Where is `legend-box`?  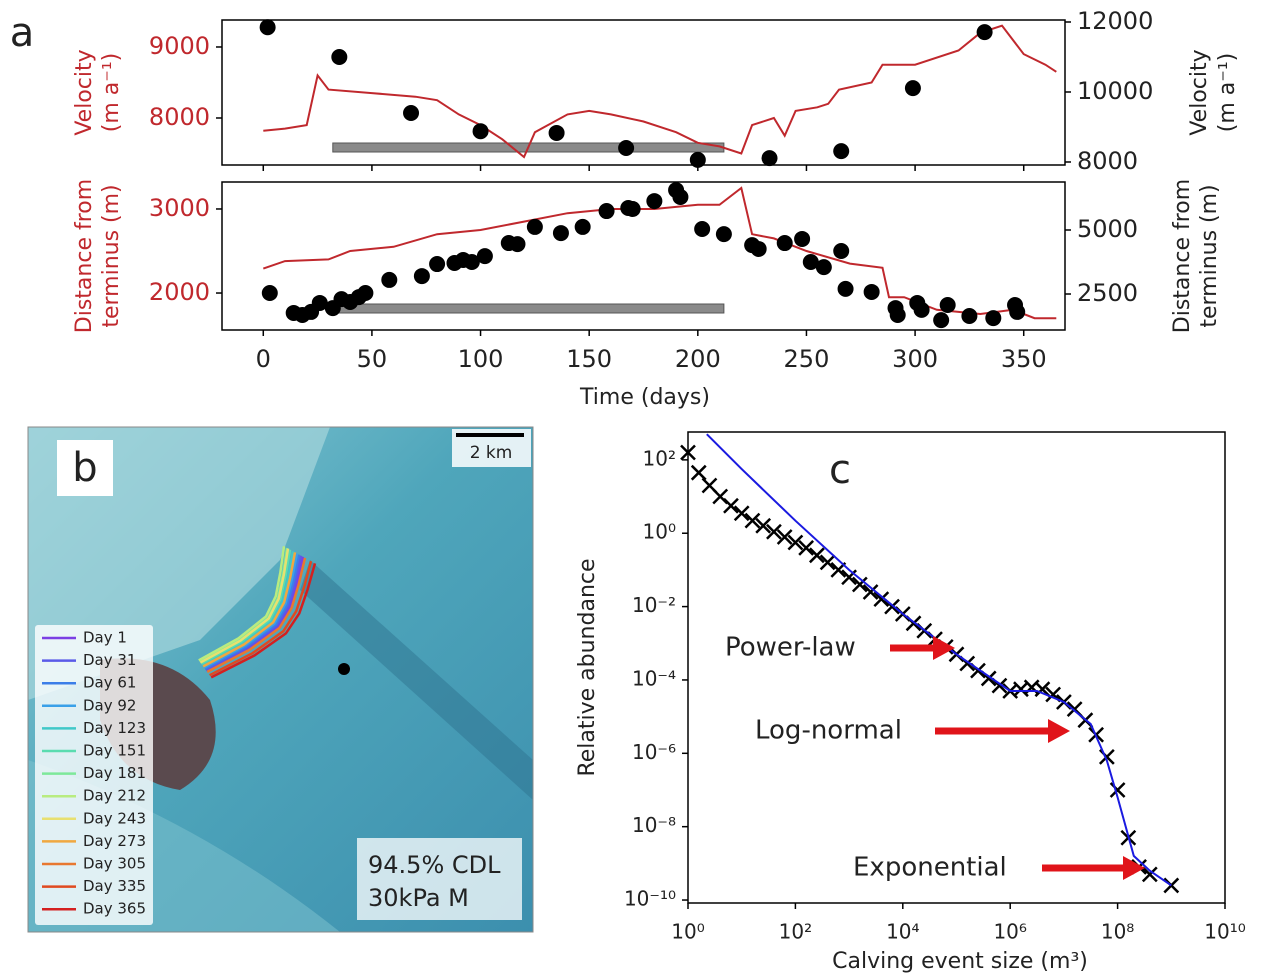 legend-box is located at coordinates (94, 775).